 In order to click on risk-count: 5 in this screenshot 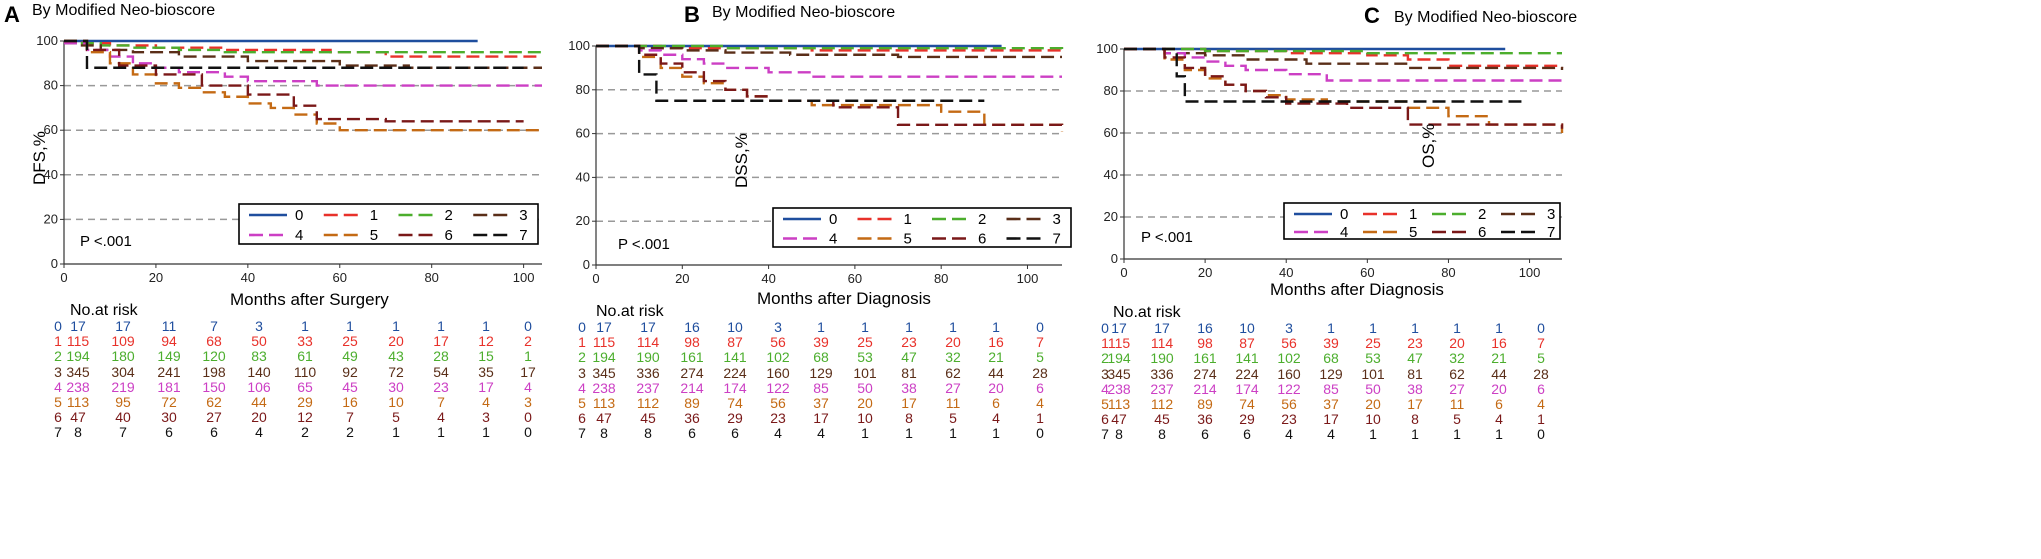, I will do `click(1457, 419)`.